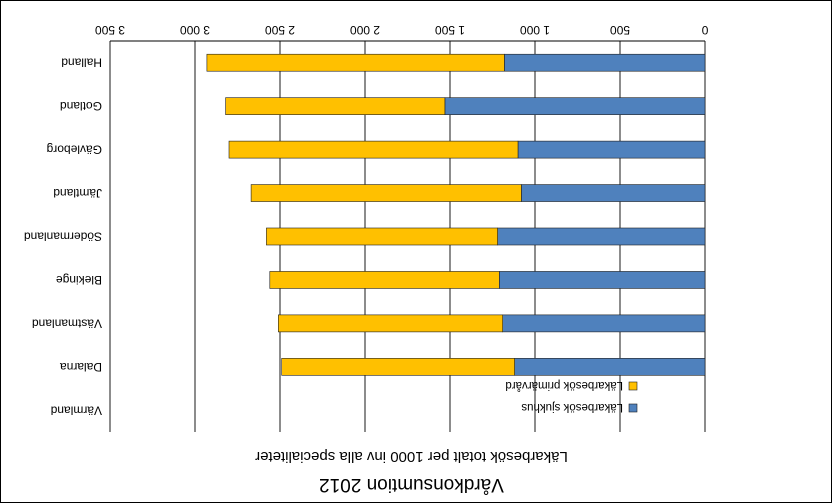 Image resolution: width=832 pixels, height=503 pixels. I want to click on legend: Läkarbesök sjukhus Läkarbesök primärvård, so click(571, 396).